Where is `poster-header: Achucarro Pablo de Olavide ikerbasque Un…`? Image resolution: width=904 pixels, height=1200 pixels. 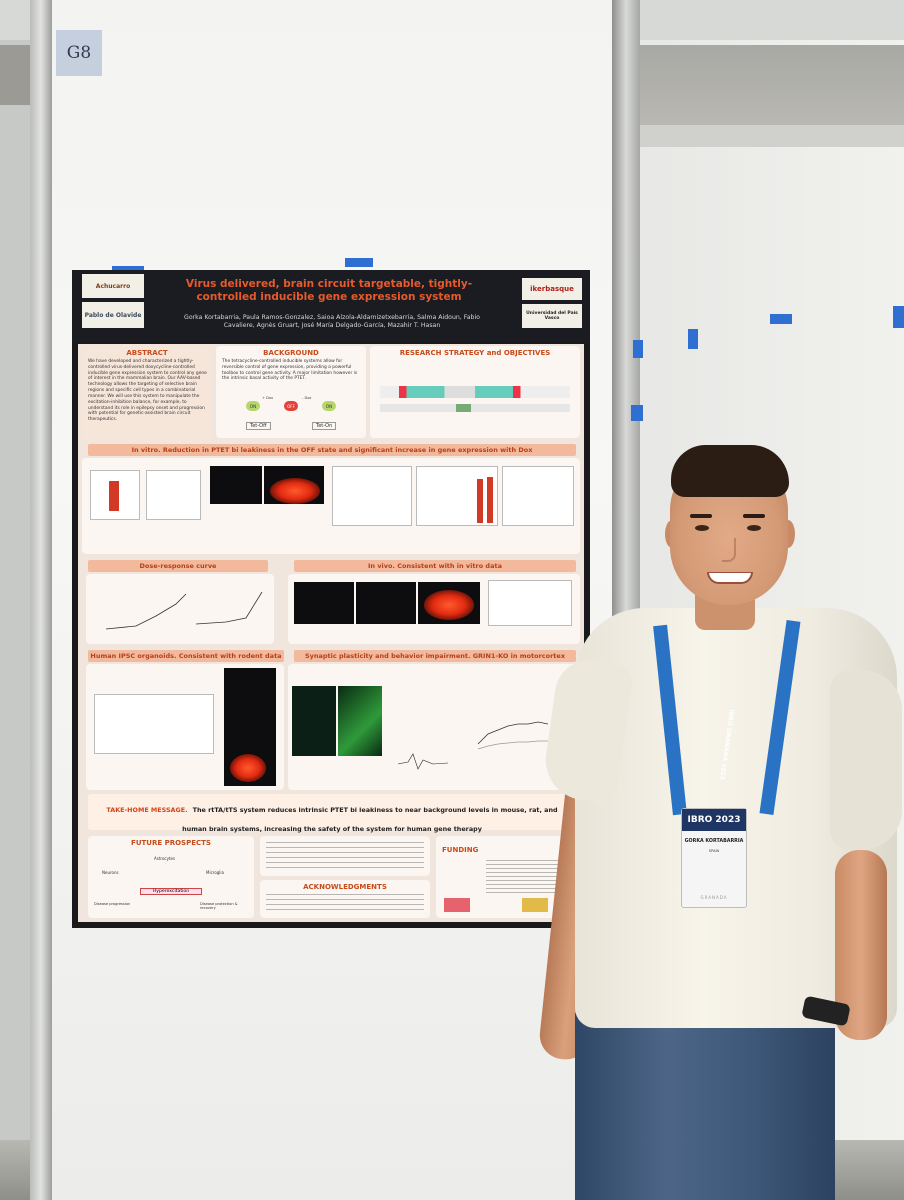
poster-header: Achucarro Pablo de Olavide ikerbasque Un… is located at coordinates (331, 306).